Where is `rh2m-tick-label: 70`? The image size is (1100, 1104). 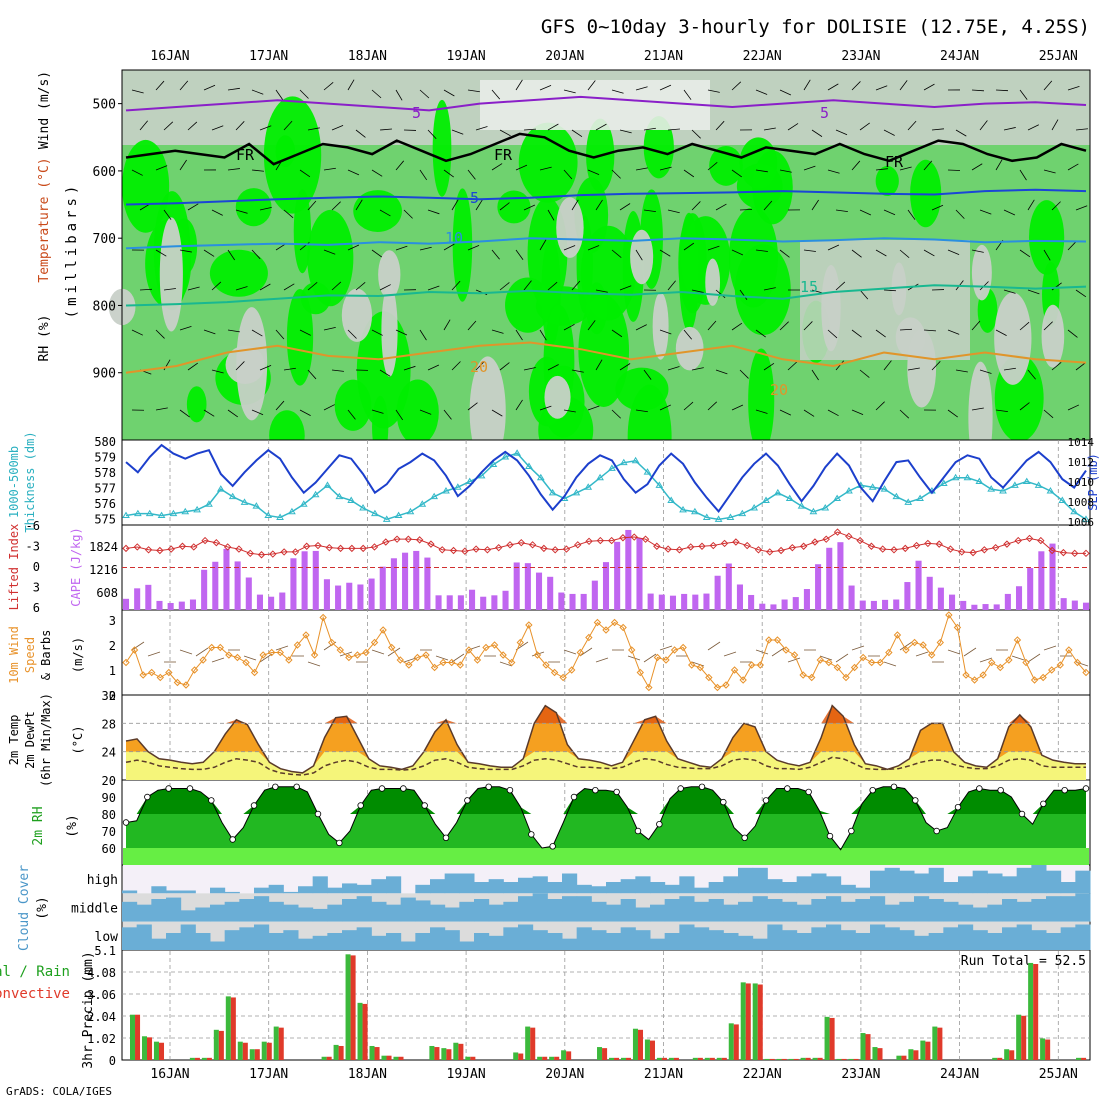 rh2m-tick-label: 70 is located at coordinates (109, 832).